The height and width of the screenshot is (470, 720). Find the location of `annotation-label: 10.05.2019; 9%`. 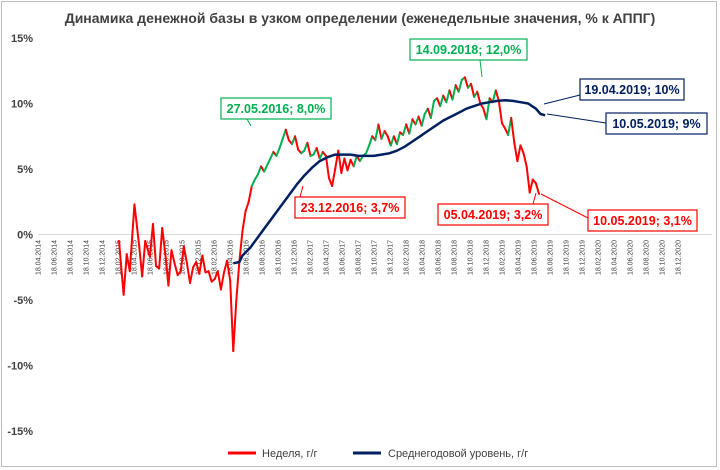

annotation-label: 10.05.2019; 9% is located at coordinates (656, 124).